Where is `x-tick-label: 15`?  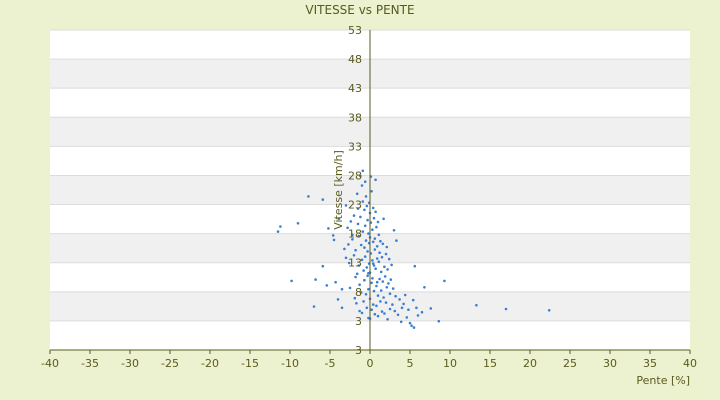 x-tick-label: 15 is located at coordinates (490, 363).